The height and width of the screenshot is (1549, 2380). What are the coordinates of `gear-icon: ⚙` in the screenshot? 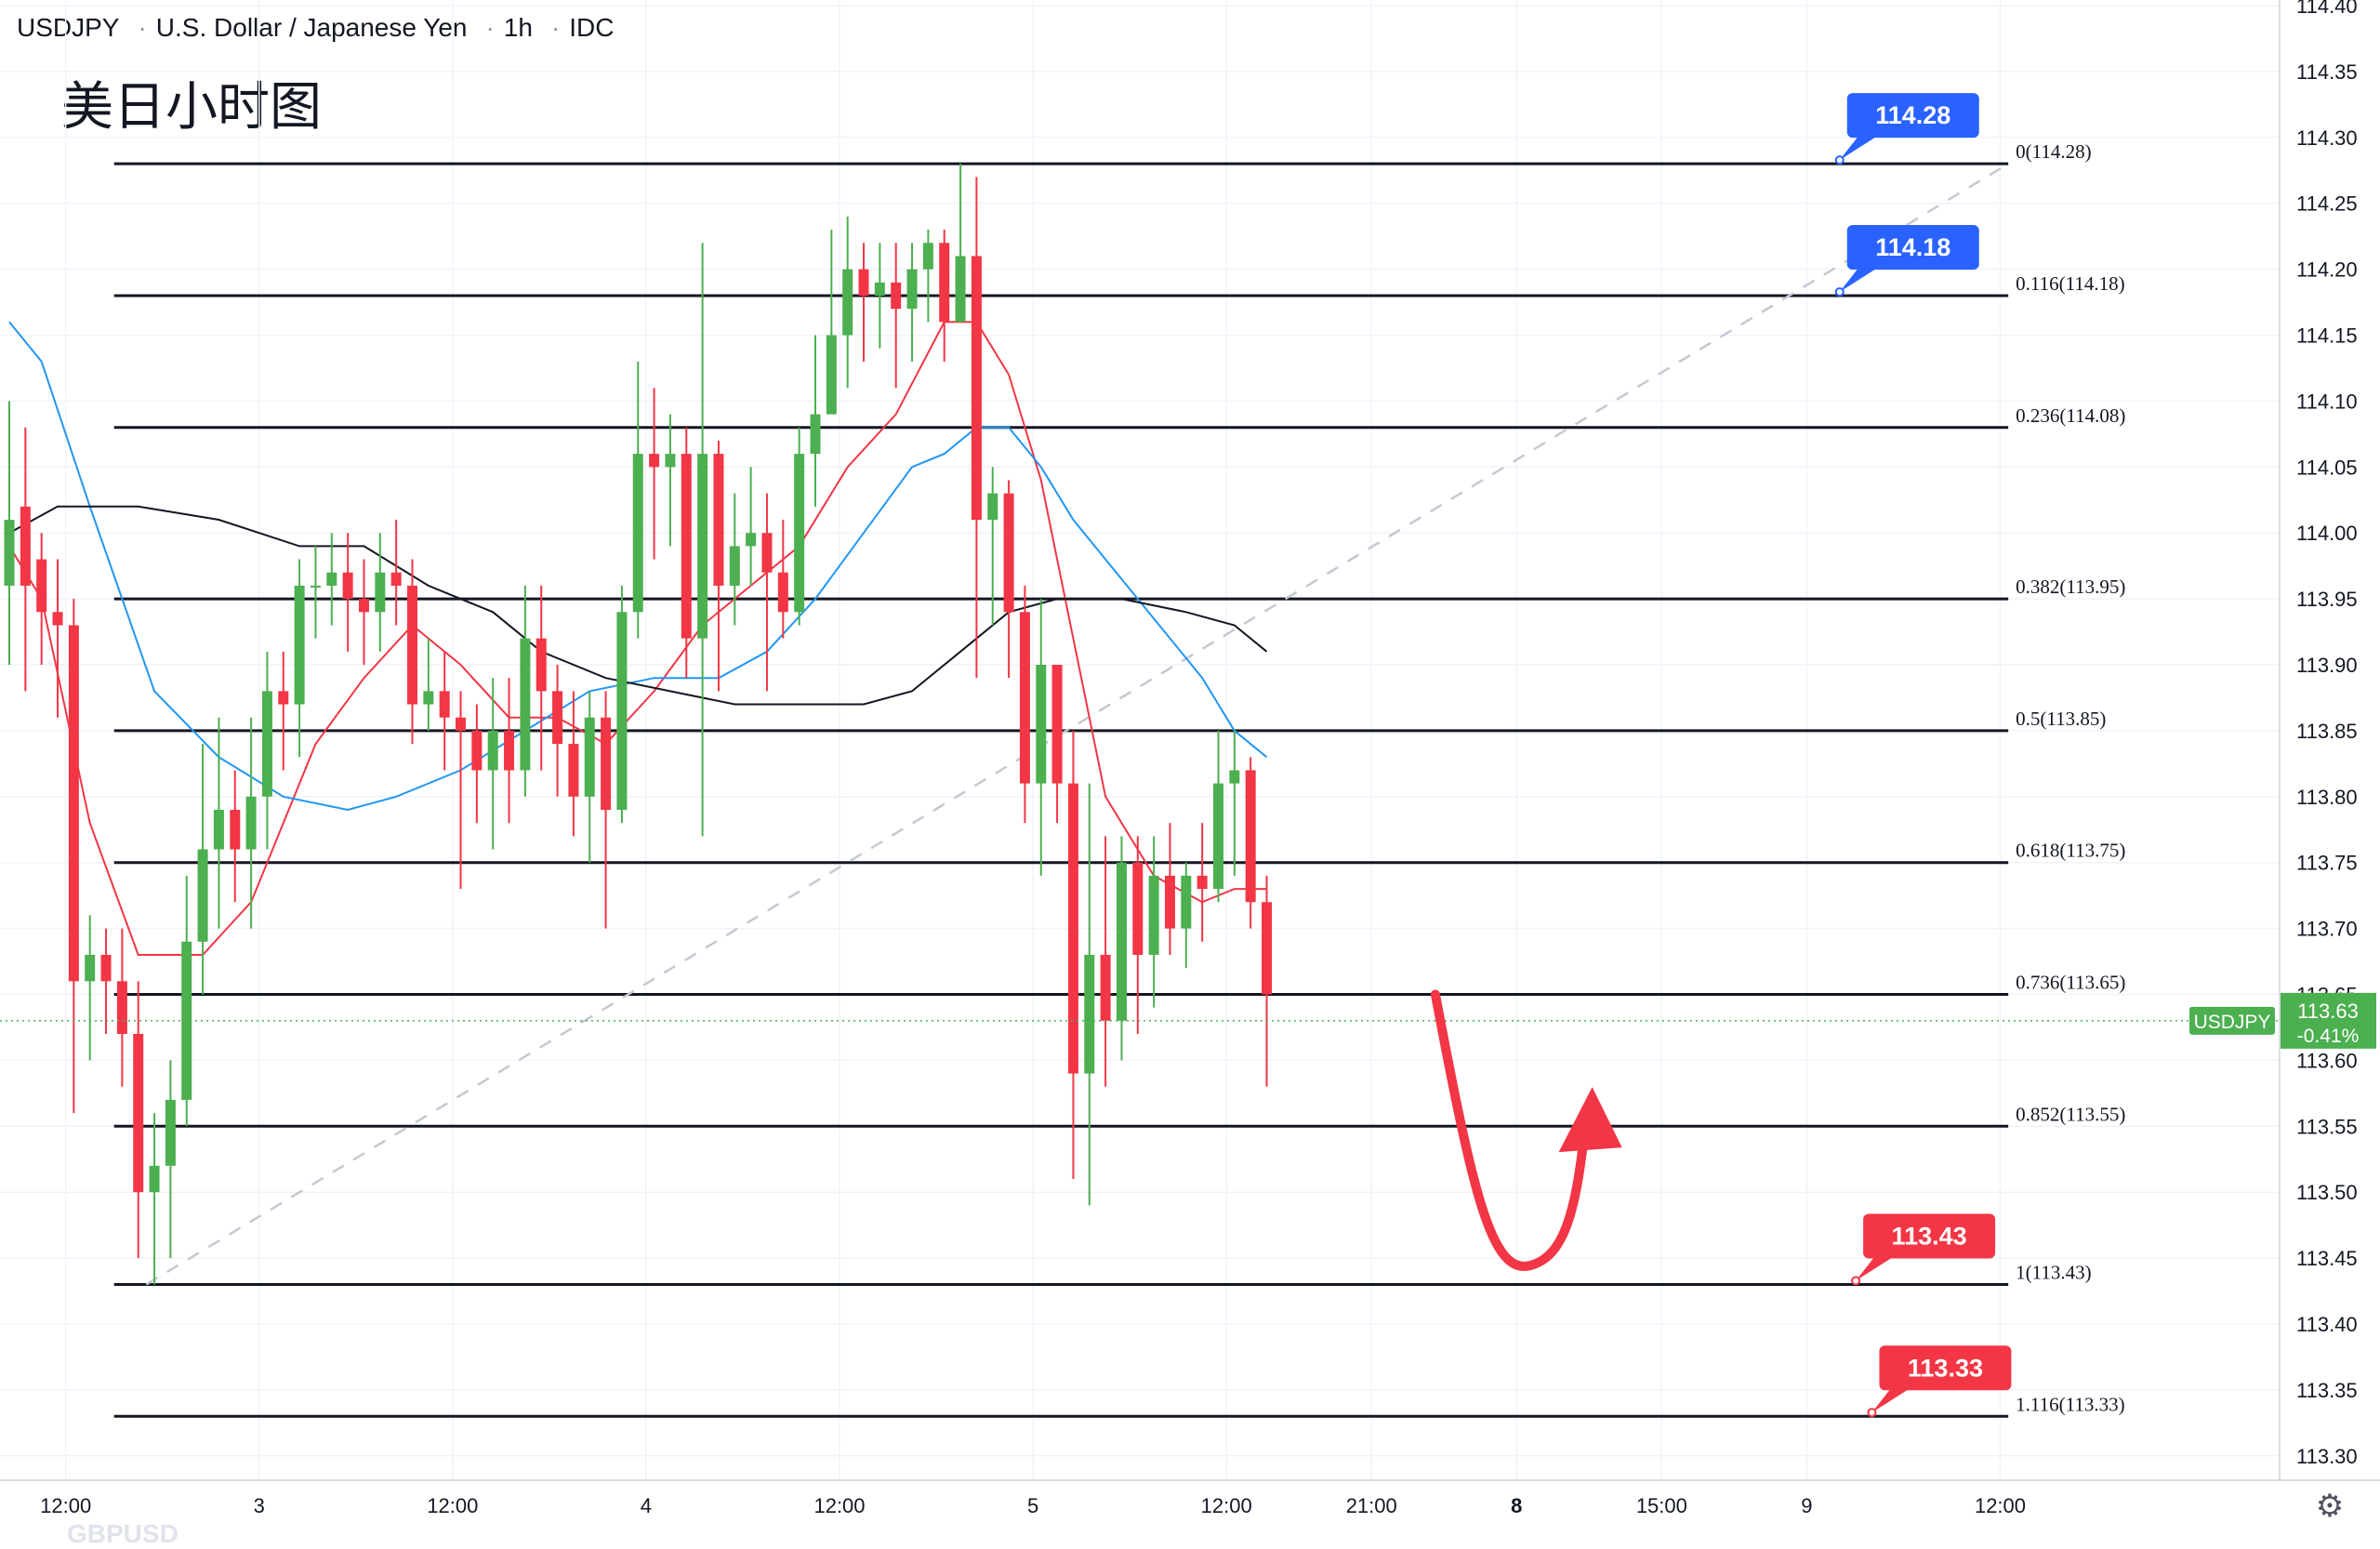 It's located at (2330, 1506).